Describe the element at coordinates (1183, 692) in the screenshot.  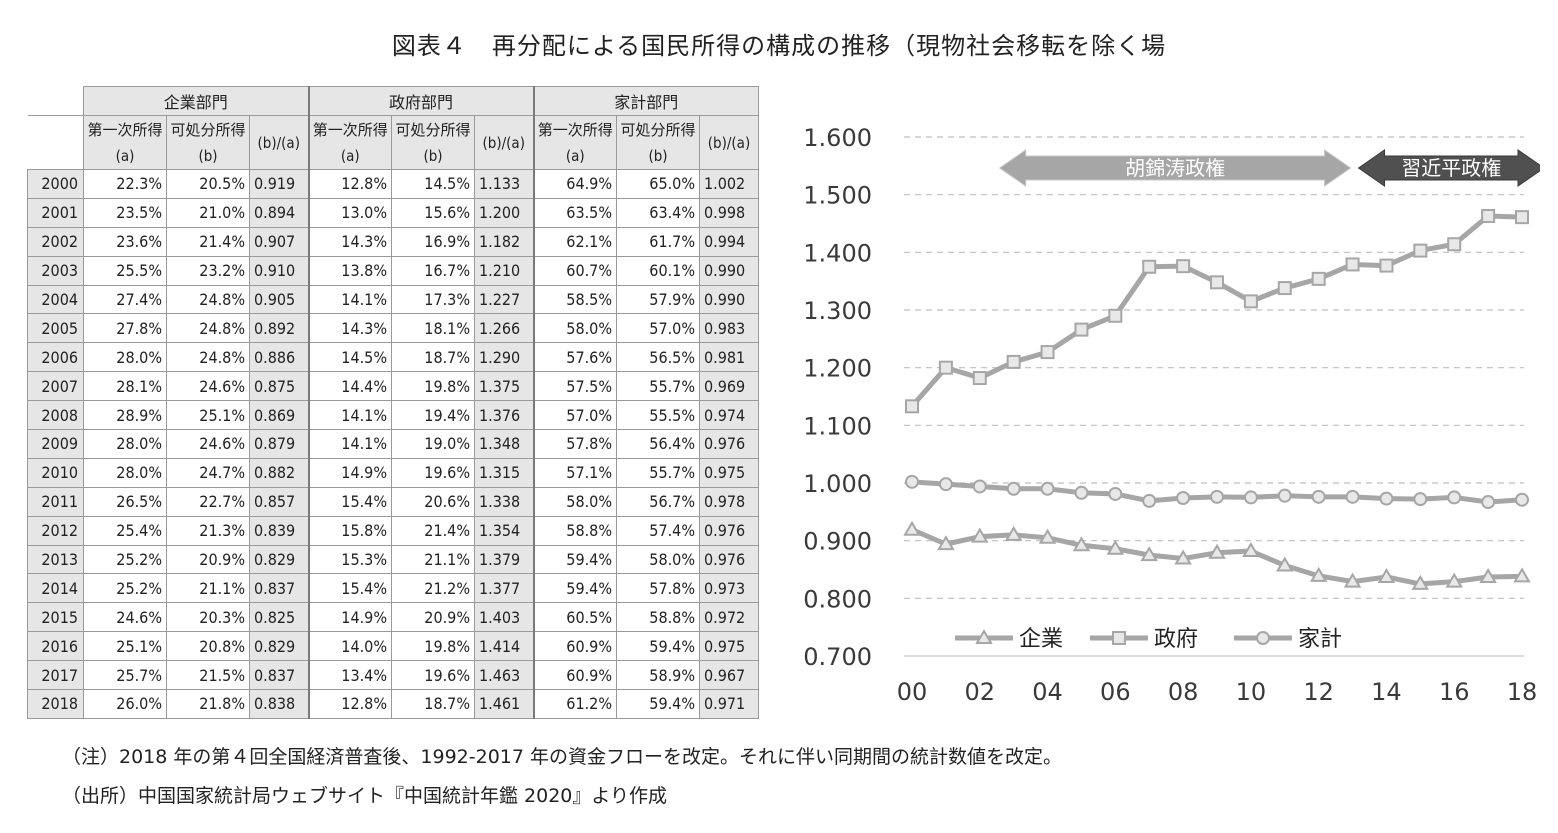
I see `x-tick-label: 08` at that location.